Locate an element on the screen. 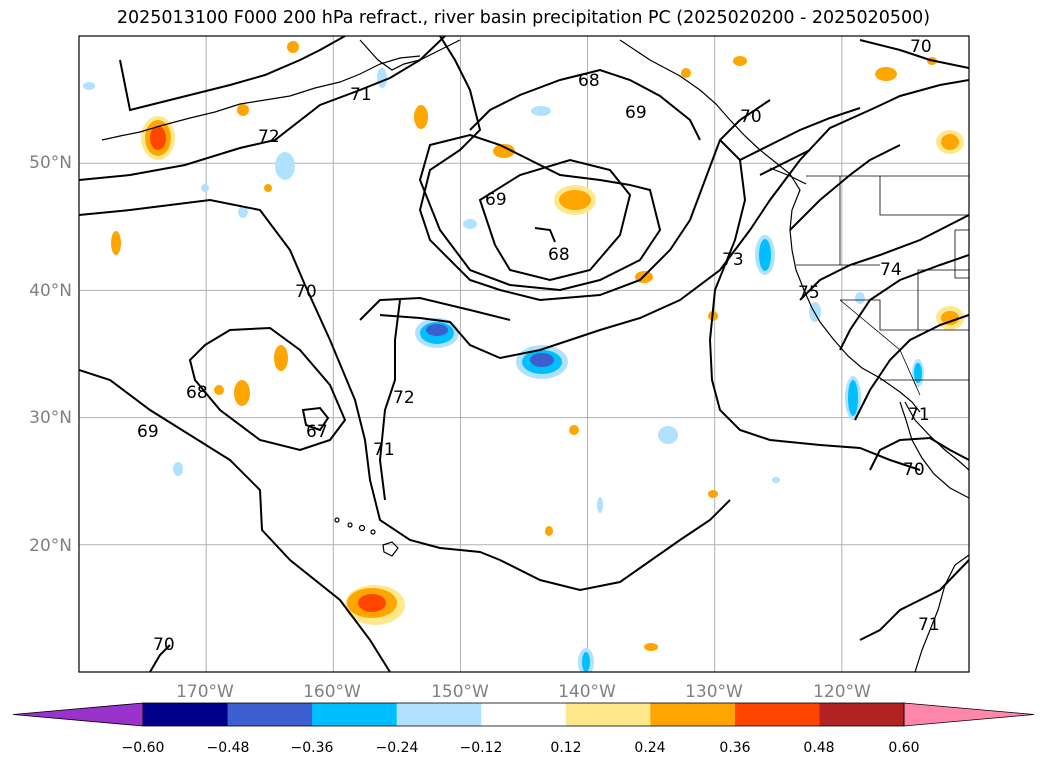 Image resolution: width=1047 pixels, height=765 pixels. state-border is located at coordinates (961, 254).